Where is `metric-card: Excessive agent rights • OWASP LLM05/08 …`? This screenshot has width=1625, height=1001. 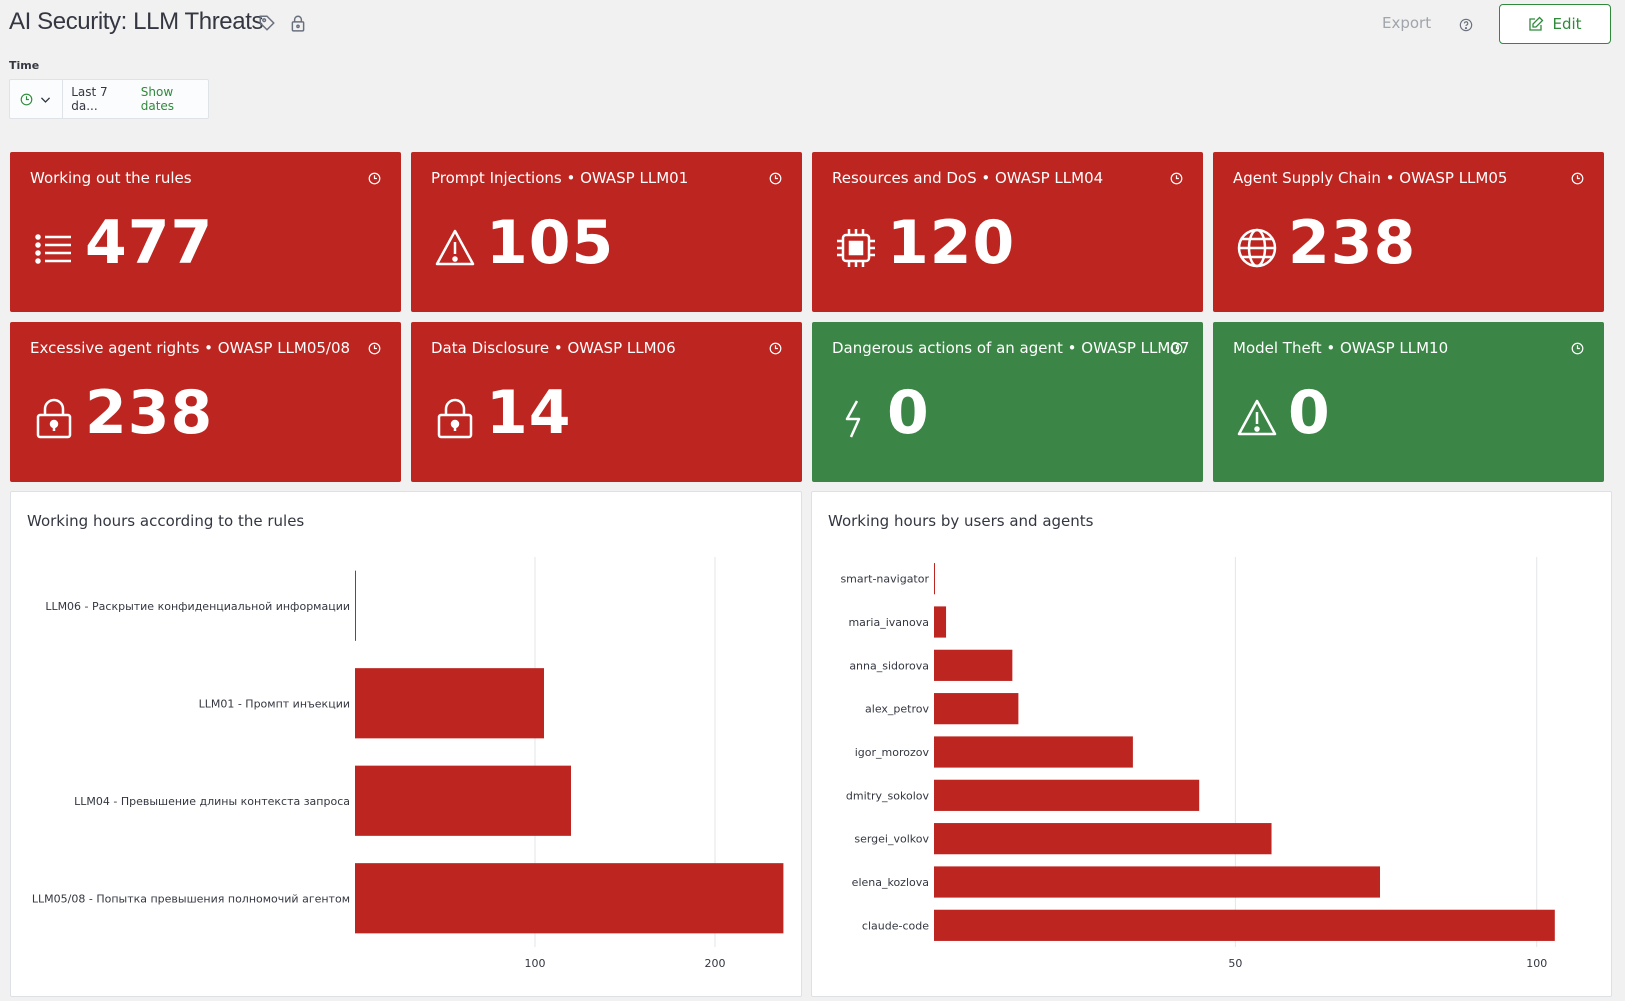 metric-card: Excessive agent rights • OWASP LLM05/08 … is located at coordinates (205, 402).